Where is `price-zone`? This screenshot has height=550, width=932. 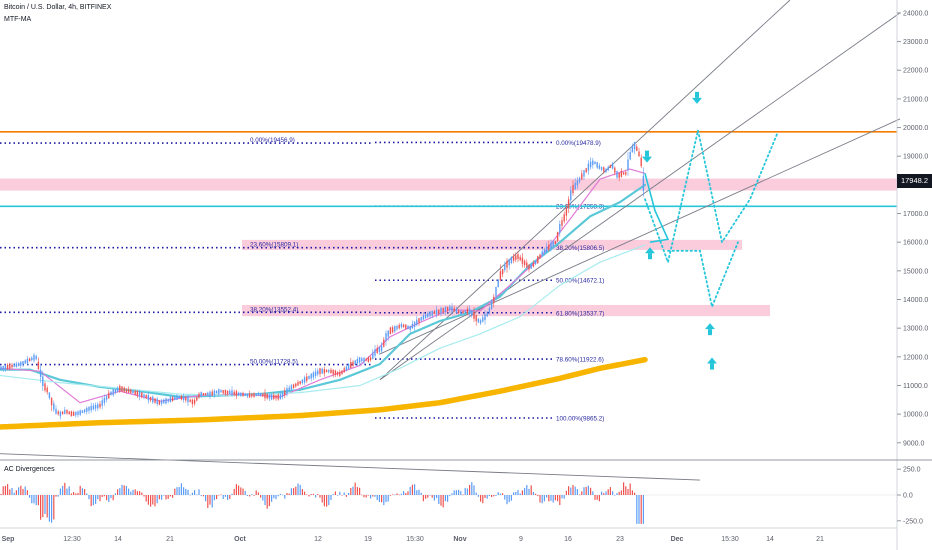
price-zone is located at coordinates (448, 184).